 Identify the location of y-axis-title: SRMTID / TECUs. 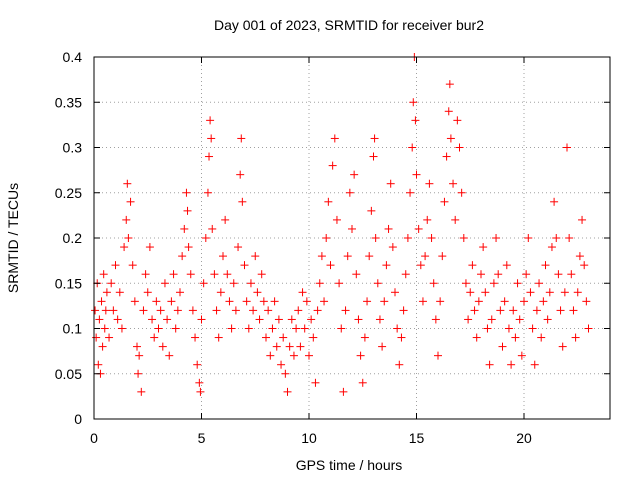
(13, 238).